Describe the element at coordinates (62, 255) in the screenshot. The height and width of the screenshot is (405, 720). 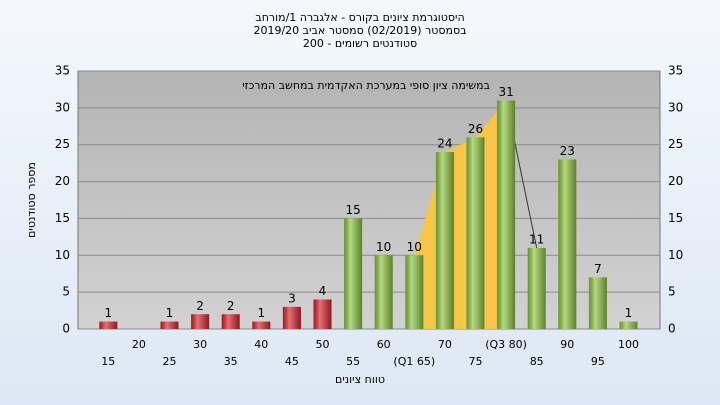
I see `y-tick-label: 10` at that location.